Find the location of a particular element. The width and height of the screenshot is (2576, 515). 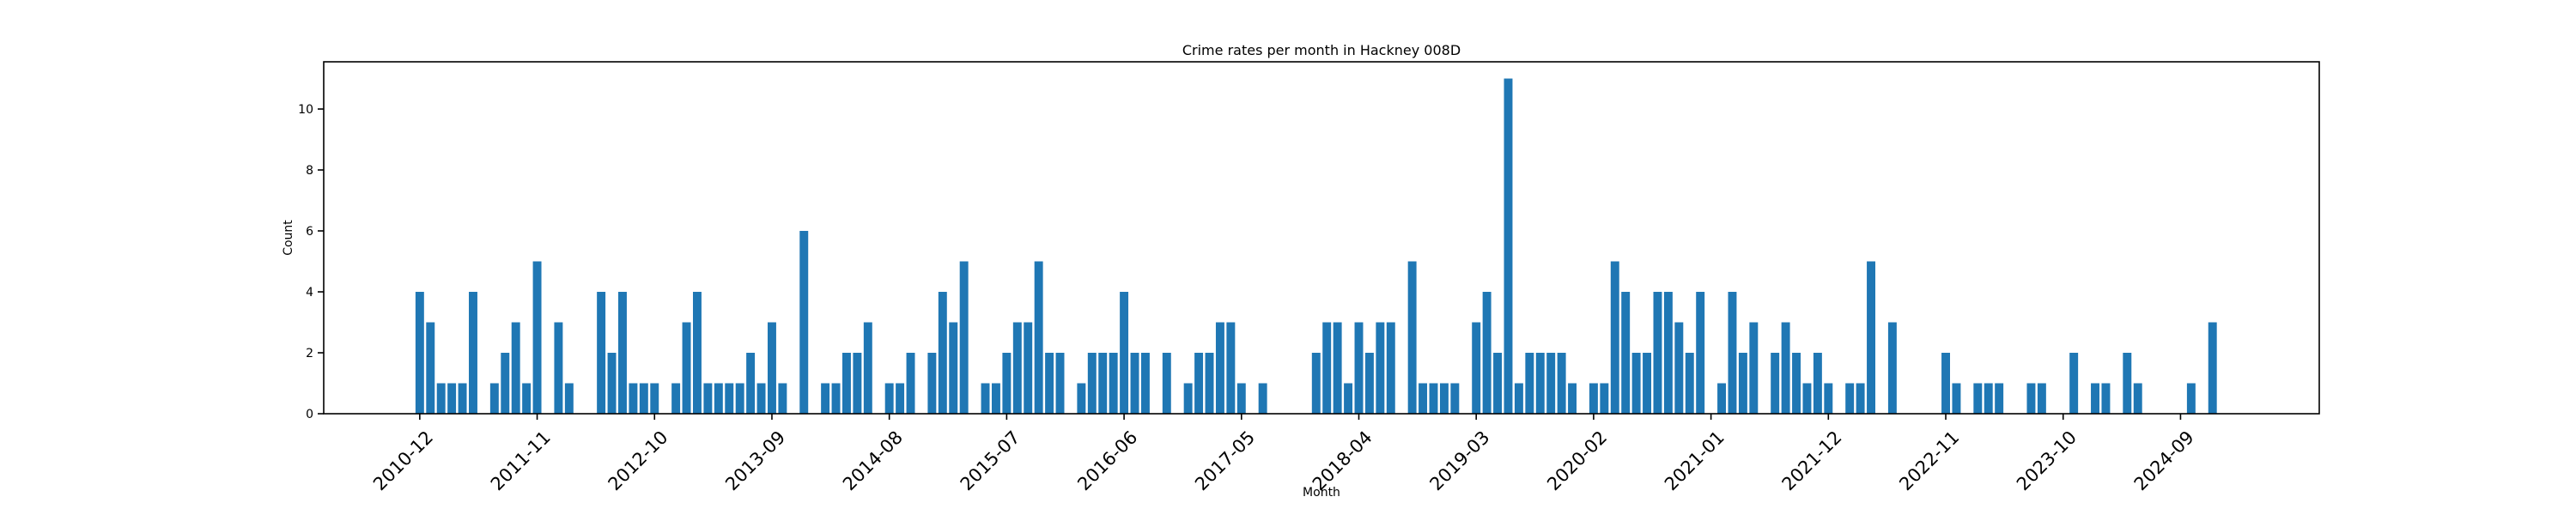

y-tick-label: 8 is located at coordinates (310, 171).